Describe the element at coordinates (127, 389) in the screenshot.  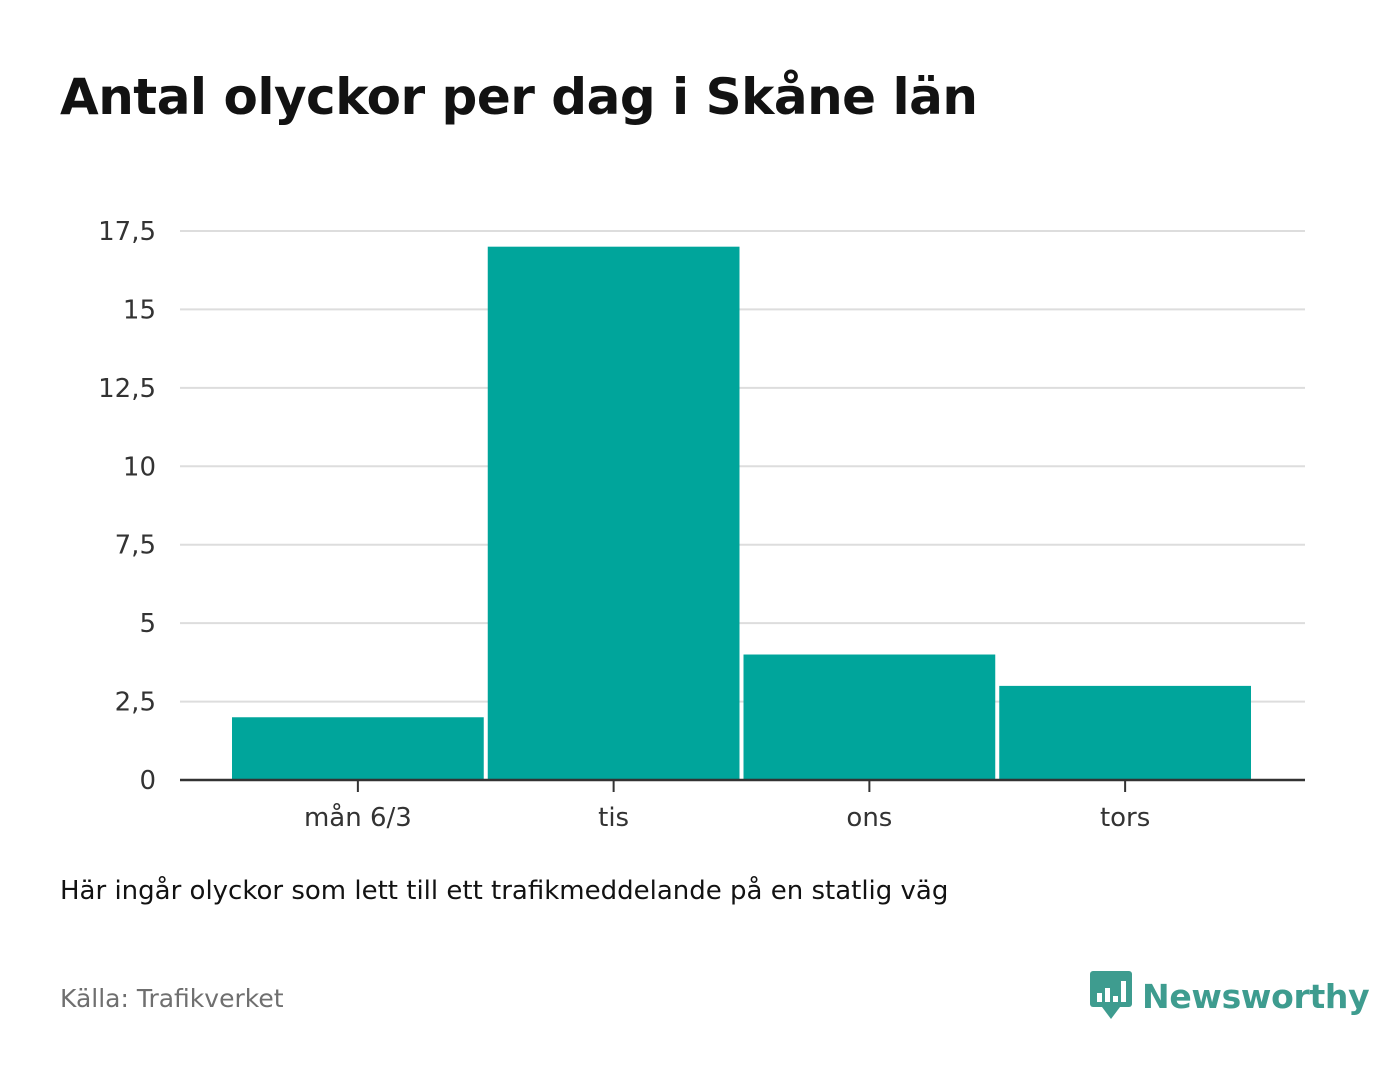
I see `y-tick-label: 12,5` at that location.